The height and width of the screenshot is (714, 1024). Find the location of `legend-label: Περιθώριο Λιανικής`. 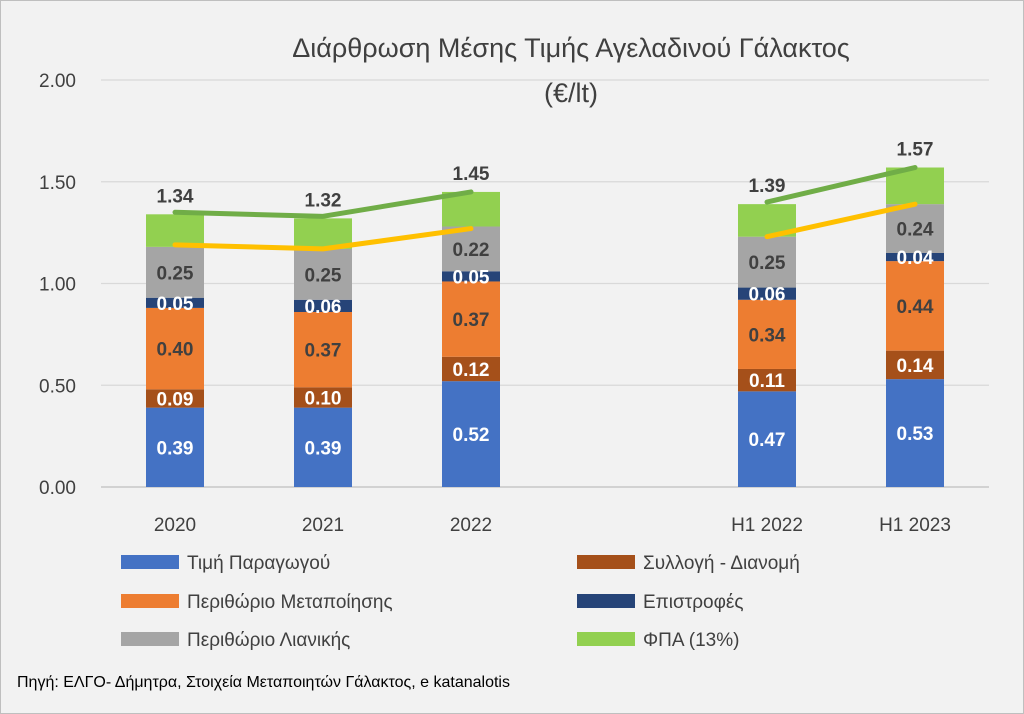

legend-label: Περιθώριο Λιανικής is located at coordinates (268, 640).